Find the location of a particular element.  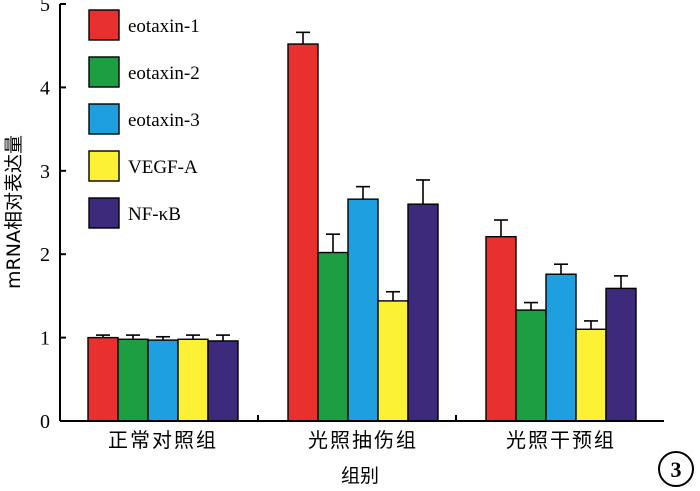

x-tick-label: 光照干预组 is located at coordinates (561, 440).